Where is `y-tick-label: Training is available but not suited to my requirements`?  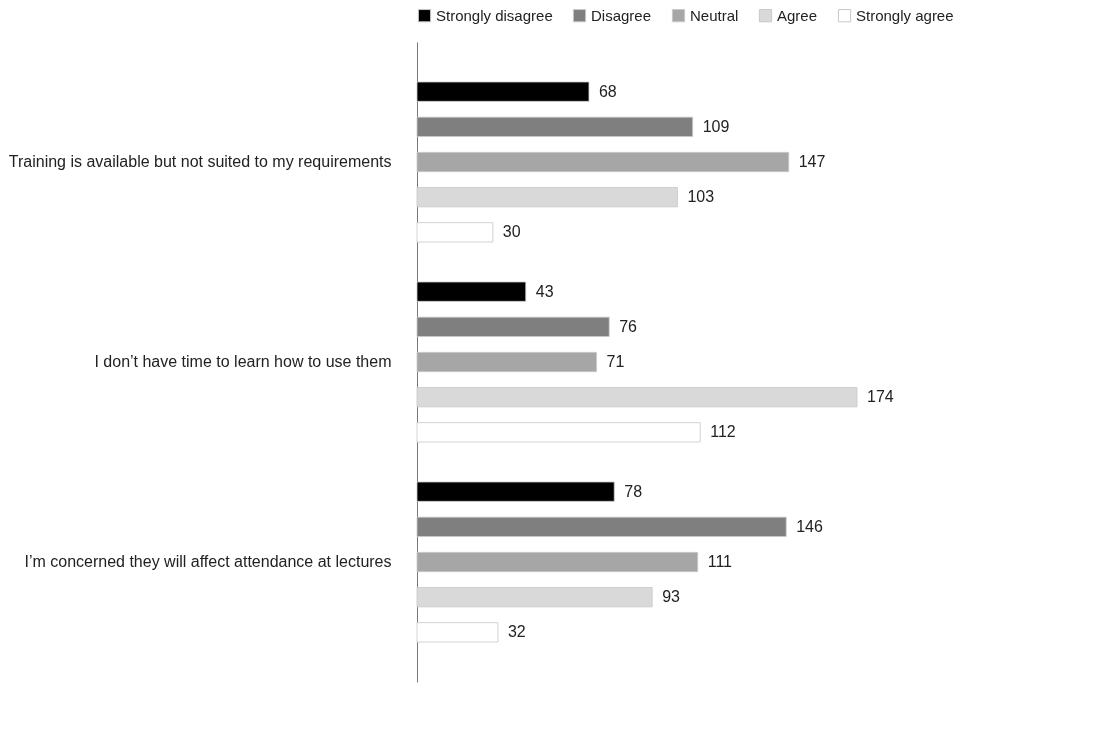
y-tick-label: Training is available but not suited to my requirements is located at coordinates (200, 161).